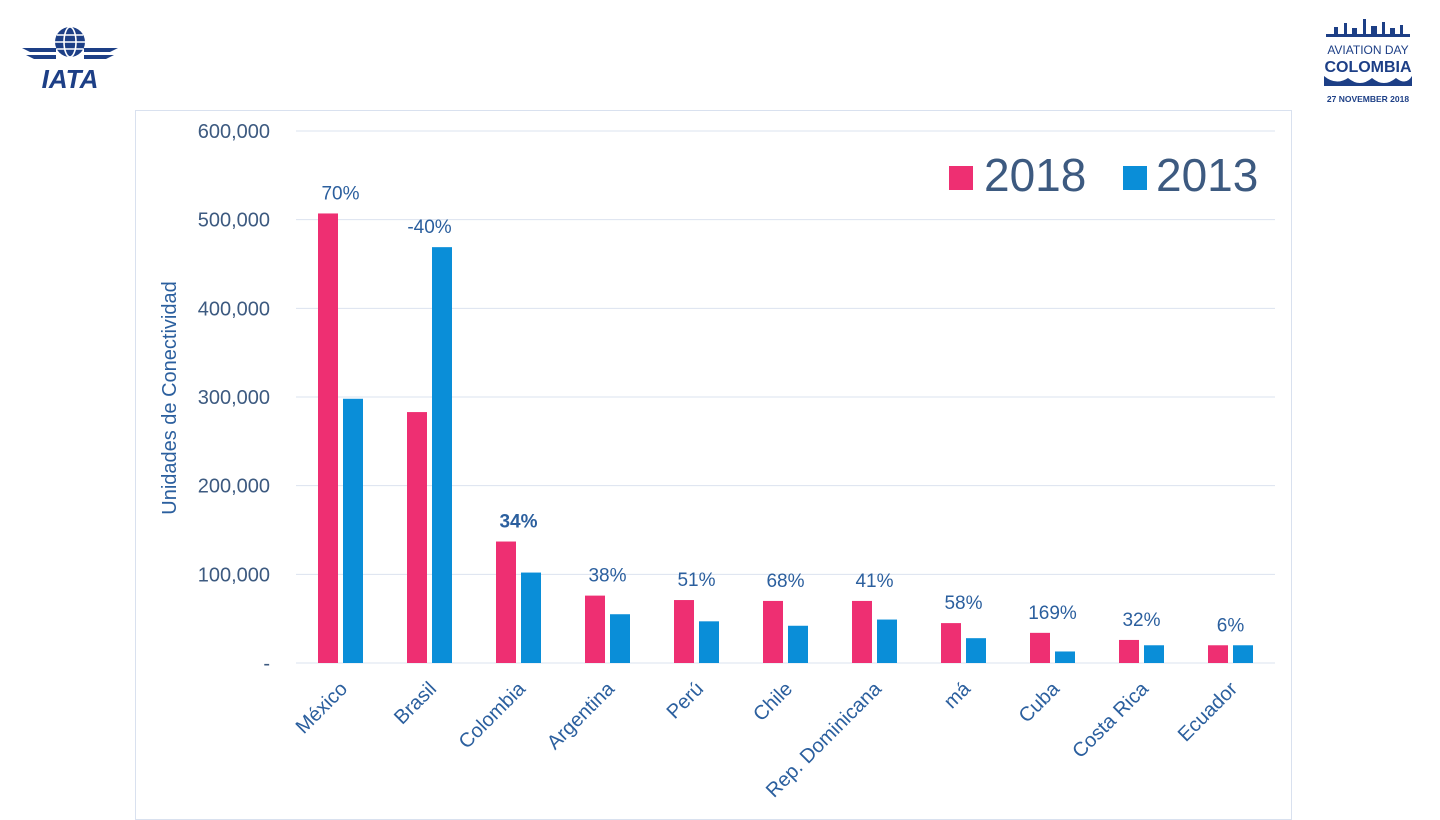  What do you see at coordinates (1135, 178) in the screenshot?
I see `legend-swatch-2013` at bounding box center [1135, 178].